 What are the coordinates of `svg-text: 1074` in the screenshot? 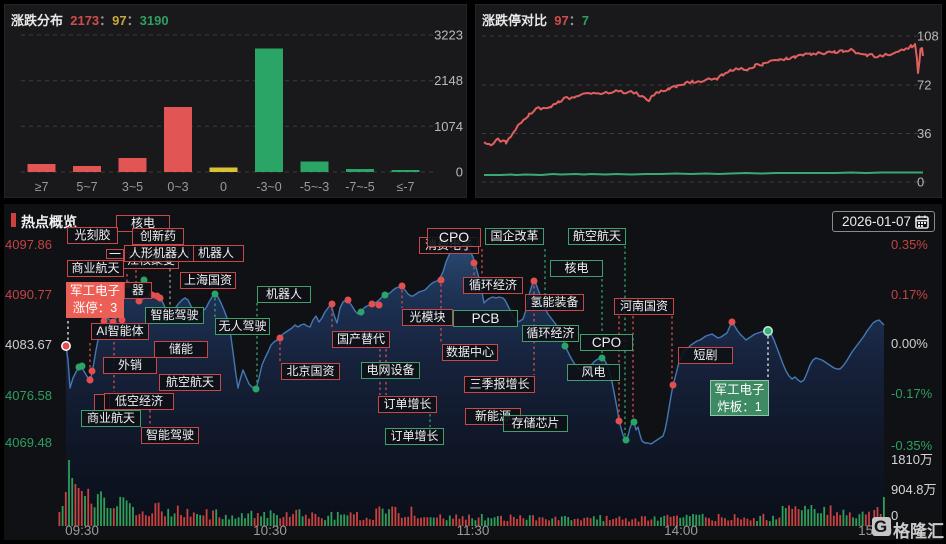 It's located at (448, 126).